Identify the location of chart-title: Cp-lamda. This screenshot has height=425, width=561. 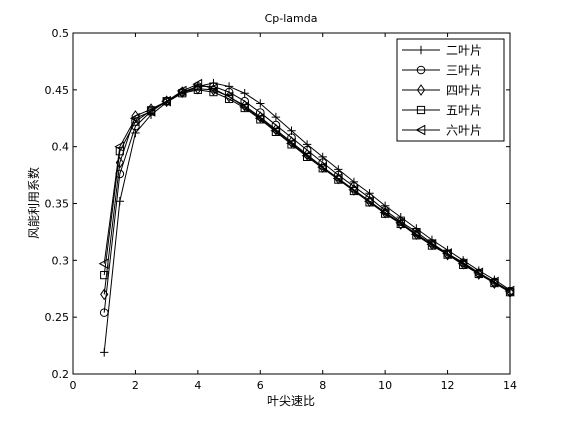
(291, 18).